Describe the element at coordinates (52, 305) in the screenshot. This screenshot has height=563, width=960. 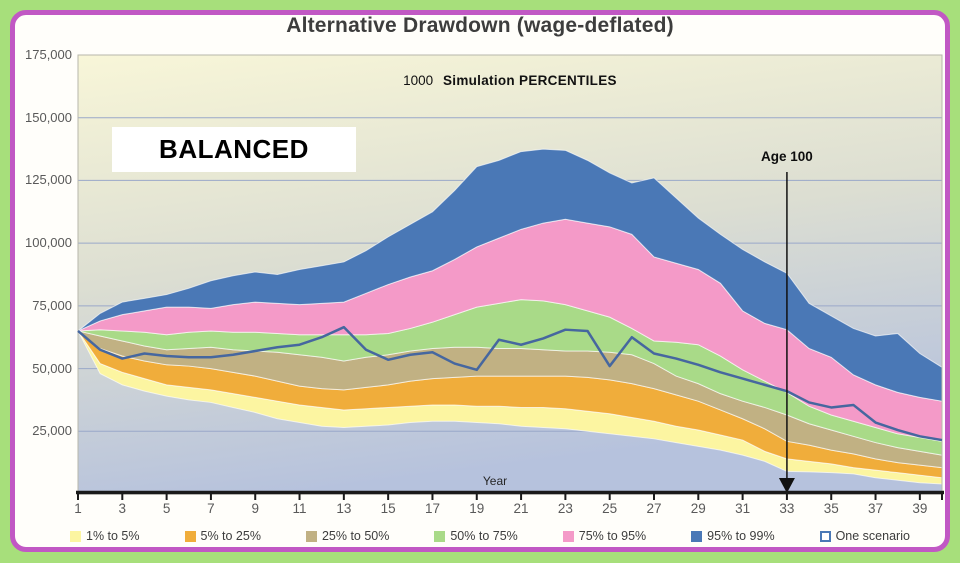
I see `y-tick-label: 75,000` at that location.